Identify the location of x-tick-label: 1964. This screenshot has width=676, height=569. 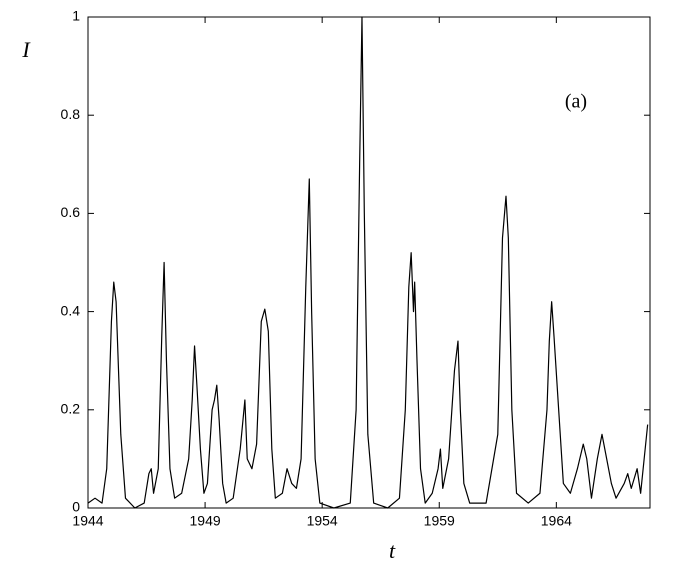
(556, 521).